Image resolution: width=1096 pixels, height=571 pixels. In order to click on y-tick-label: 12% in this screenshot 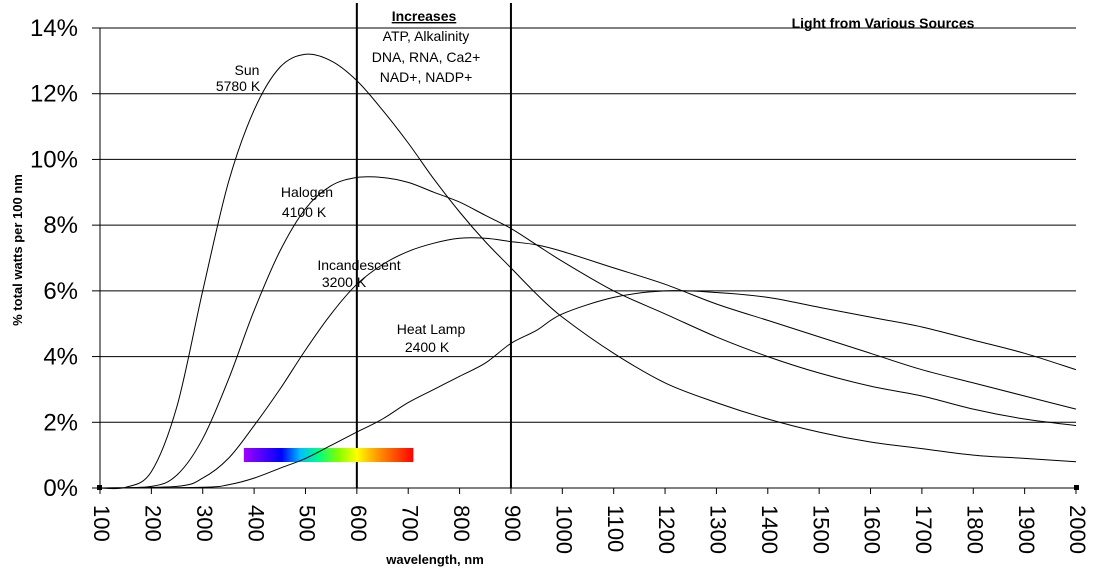, I will do `click(54, 94)`.